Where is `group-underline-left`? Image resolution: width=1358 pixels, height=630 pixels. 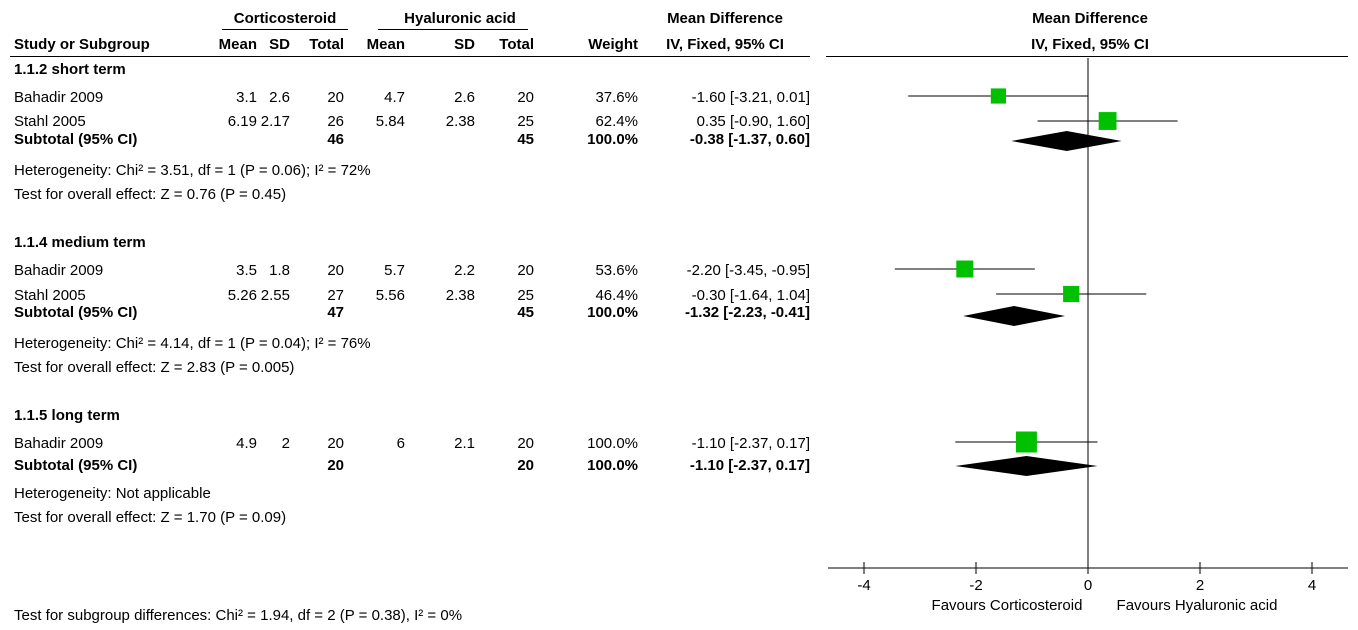
group-underline-left is located at coordinates (285, 29).